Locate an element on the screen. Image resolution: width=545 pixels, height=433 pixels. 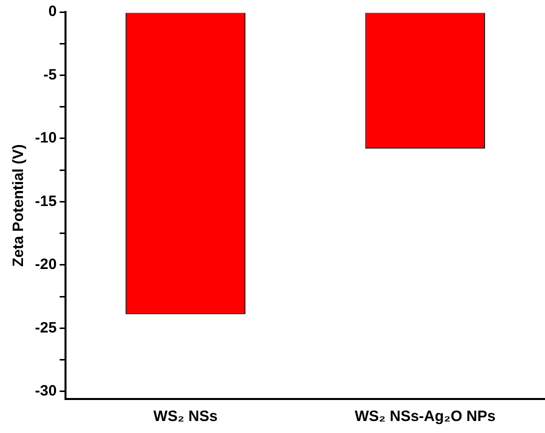
y-tick-label: 0 is located at coordinates (52, 11).